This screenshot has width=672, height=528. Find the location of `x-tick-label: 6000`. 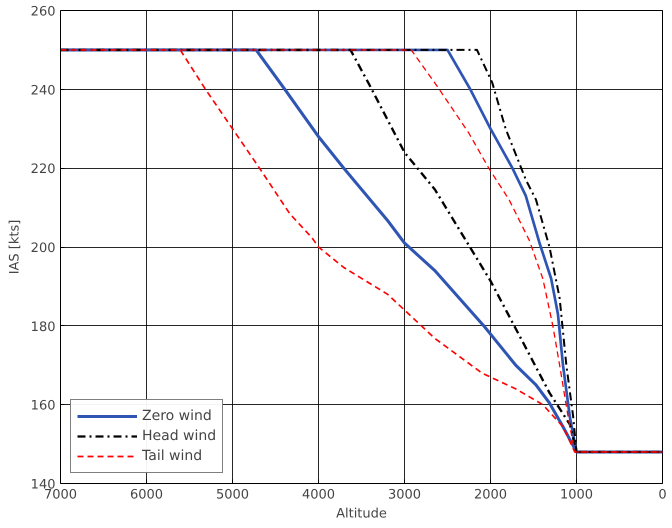

x-tick-label: 6000 is located at coordinates (147, 495).